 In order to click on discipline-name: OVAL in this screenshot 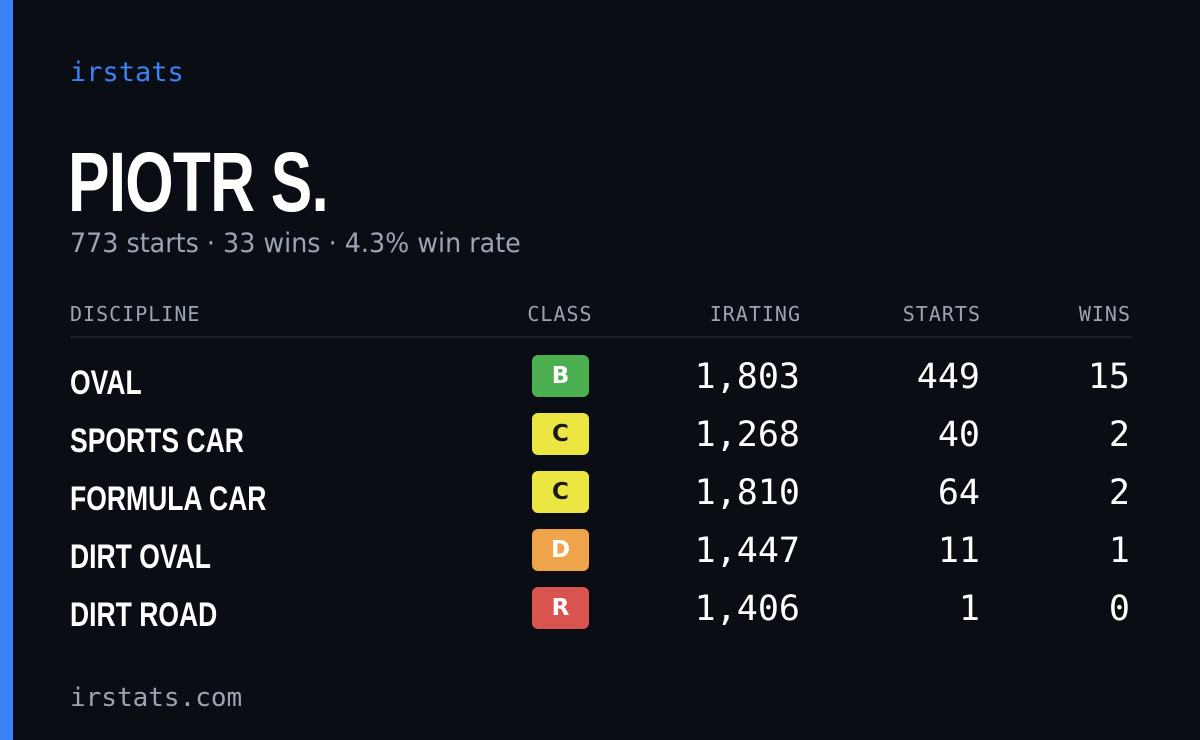, I will do `click(106, 383)`.